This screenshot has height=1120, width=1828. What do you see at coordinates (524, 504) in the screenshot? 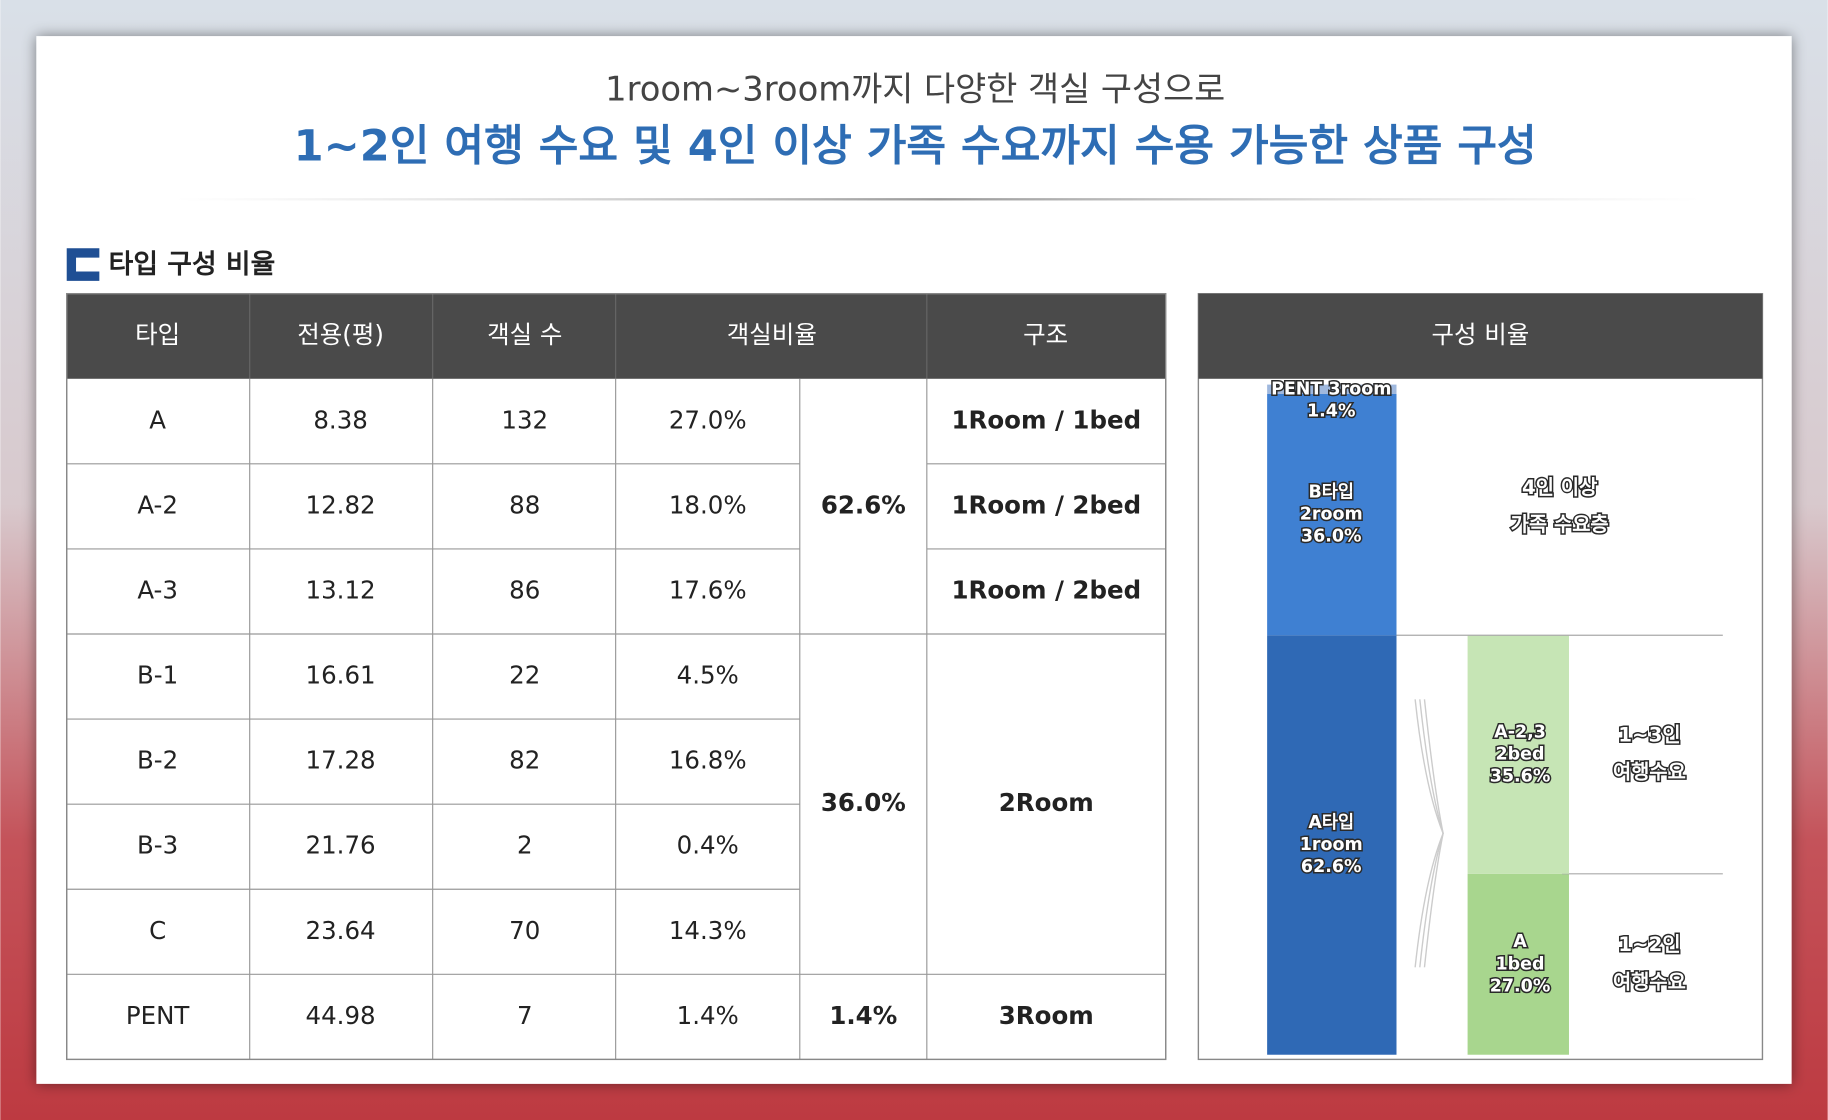
I see `table-cell: 88` at bounding box center [524, 504].